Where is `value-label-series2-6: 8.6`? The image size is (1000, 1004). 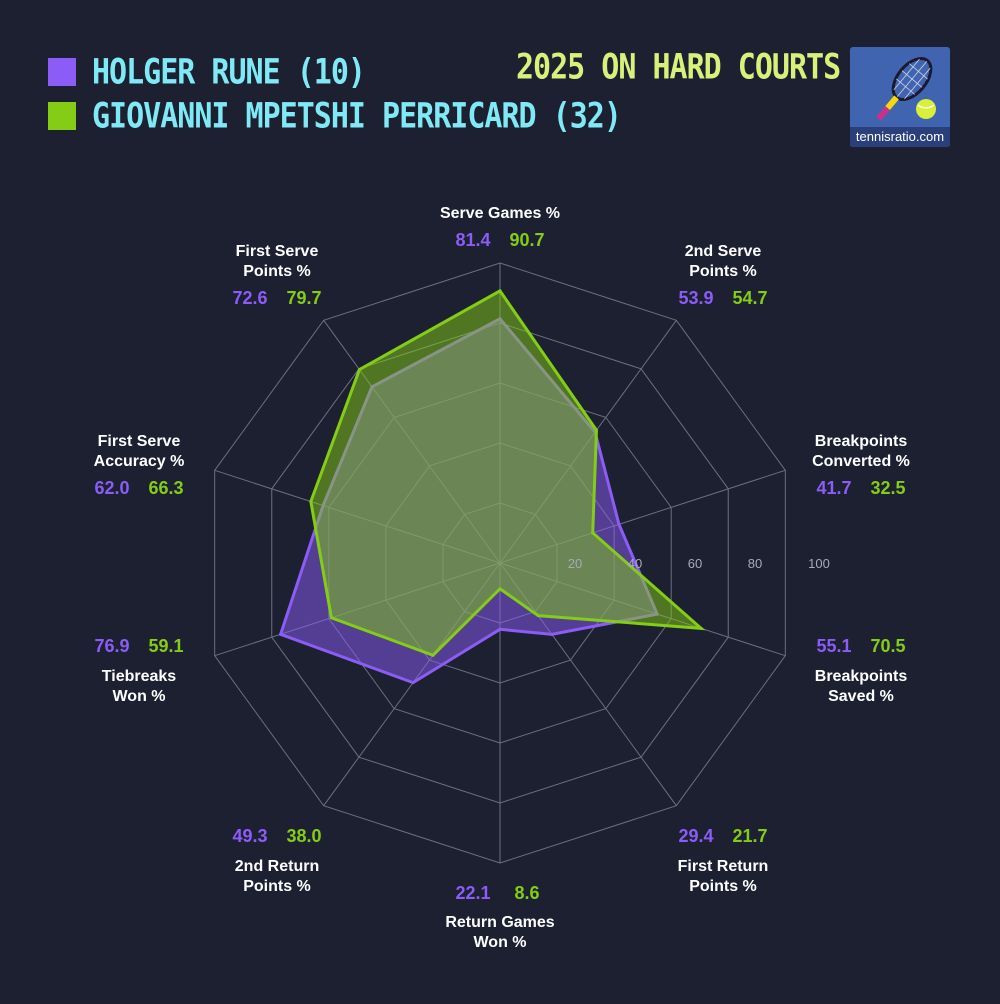 value-label-series2-6: 8.6 is located at coordinates (526, 893).